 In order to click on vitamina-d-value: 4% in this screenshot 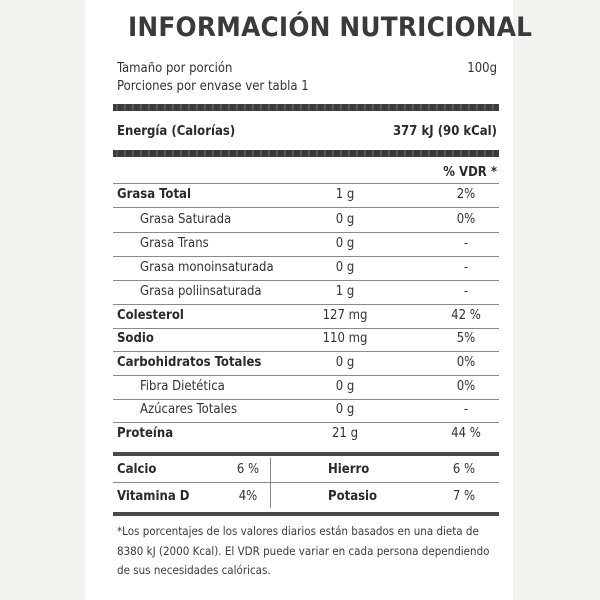, I will do `click(248, 496)`.